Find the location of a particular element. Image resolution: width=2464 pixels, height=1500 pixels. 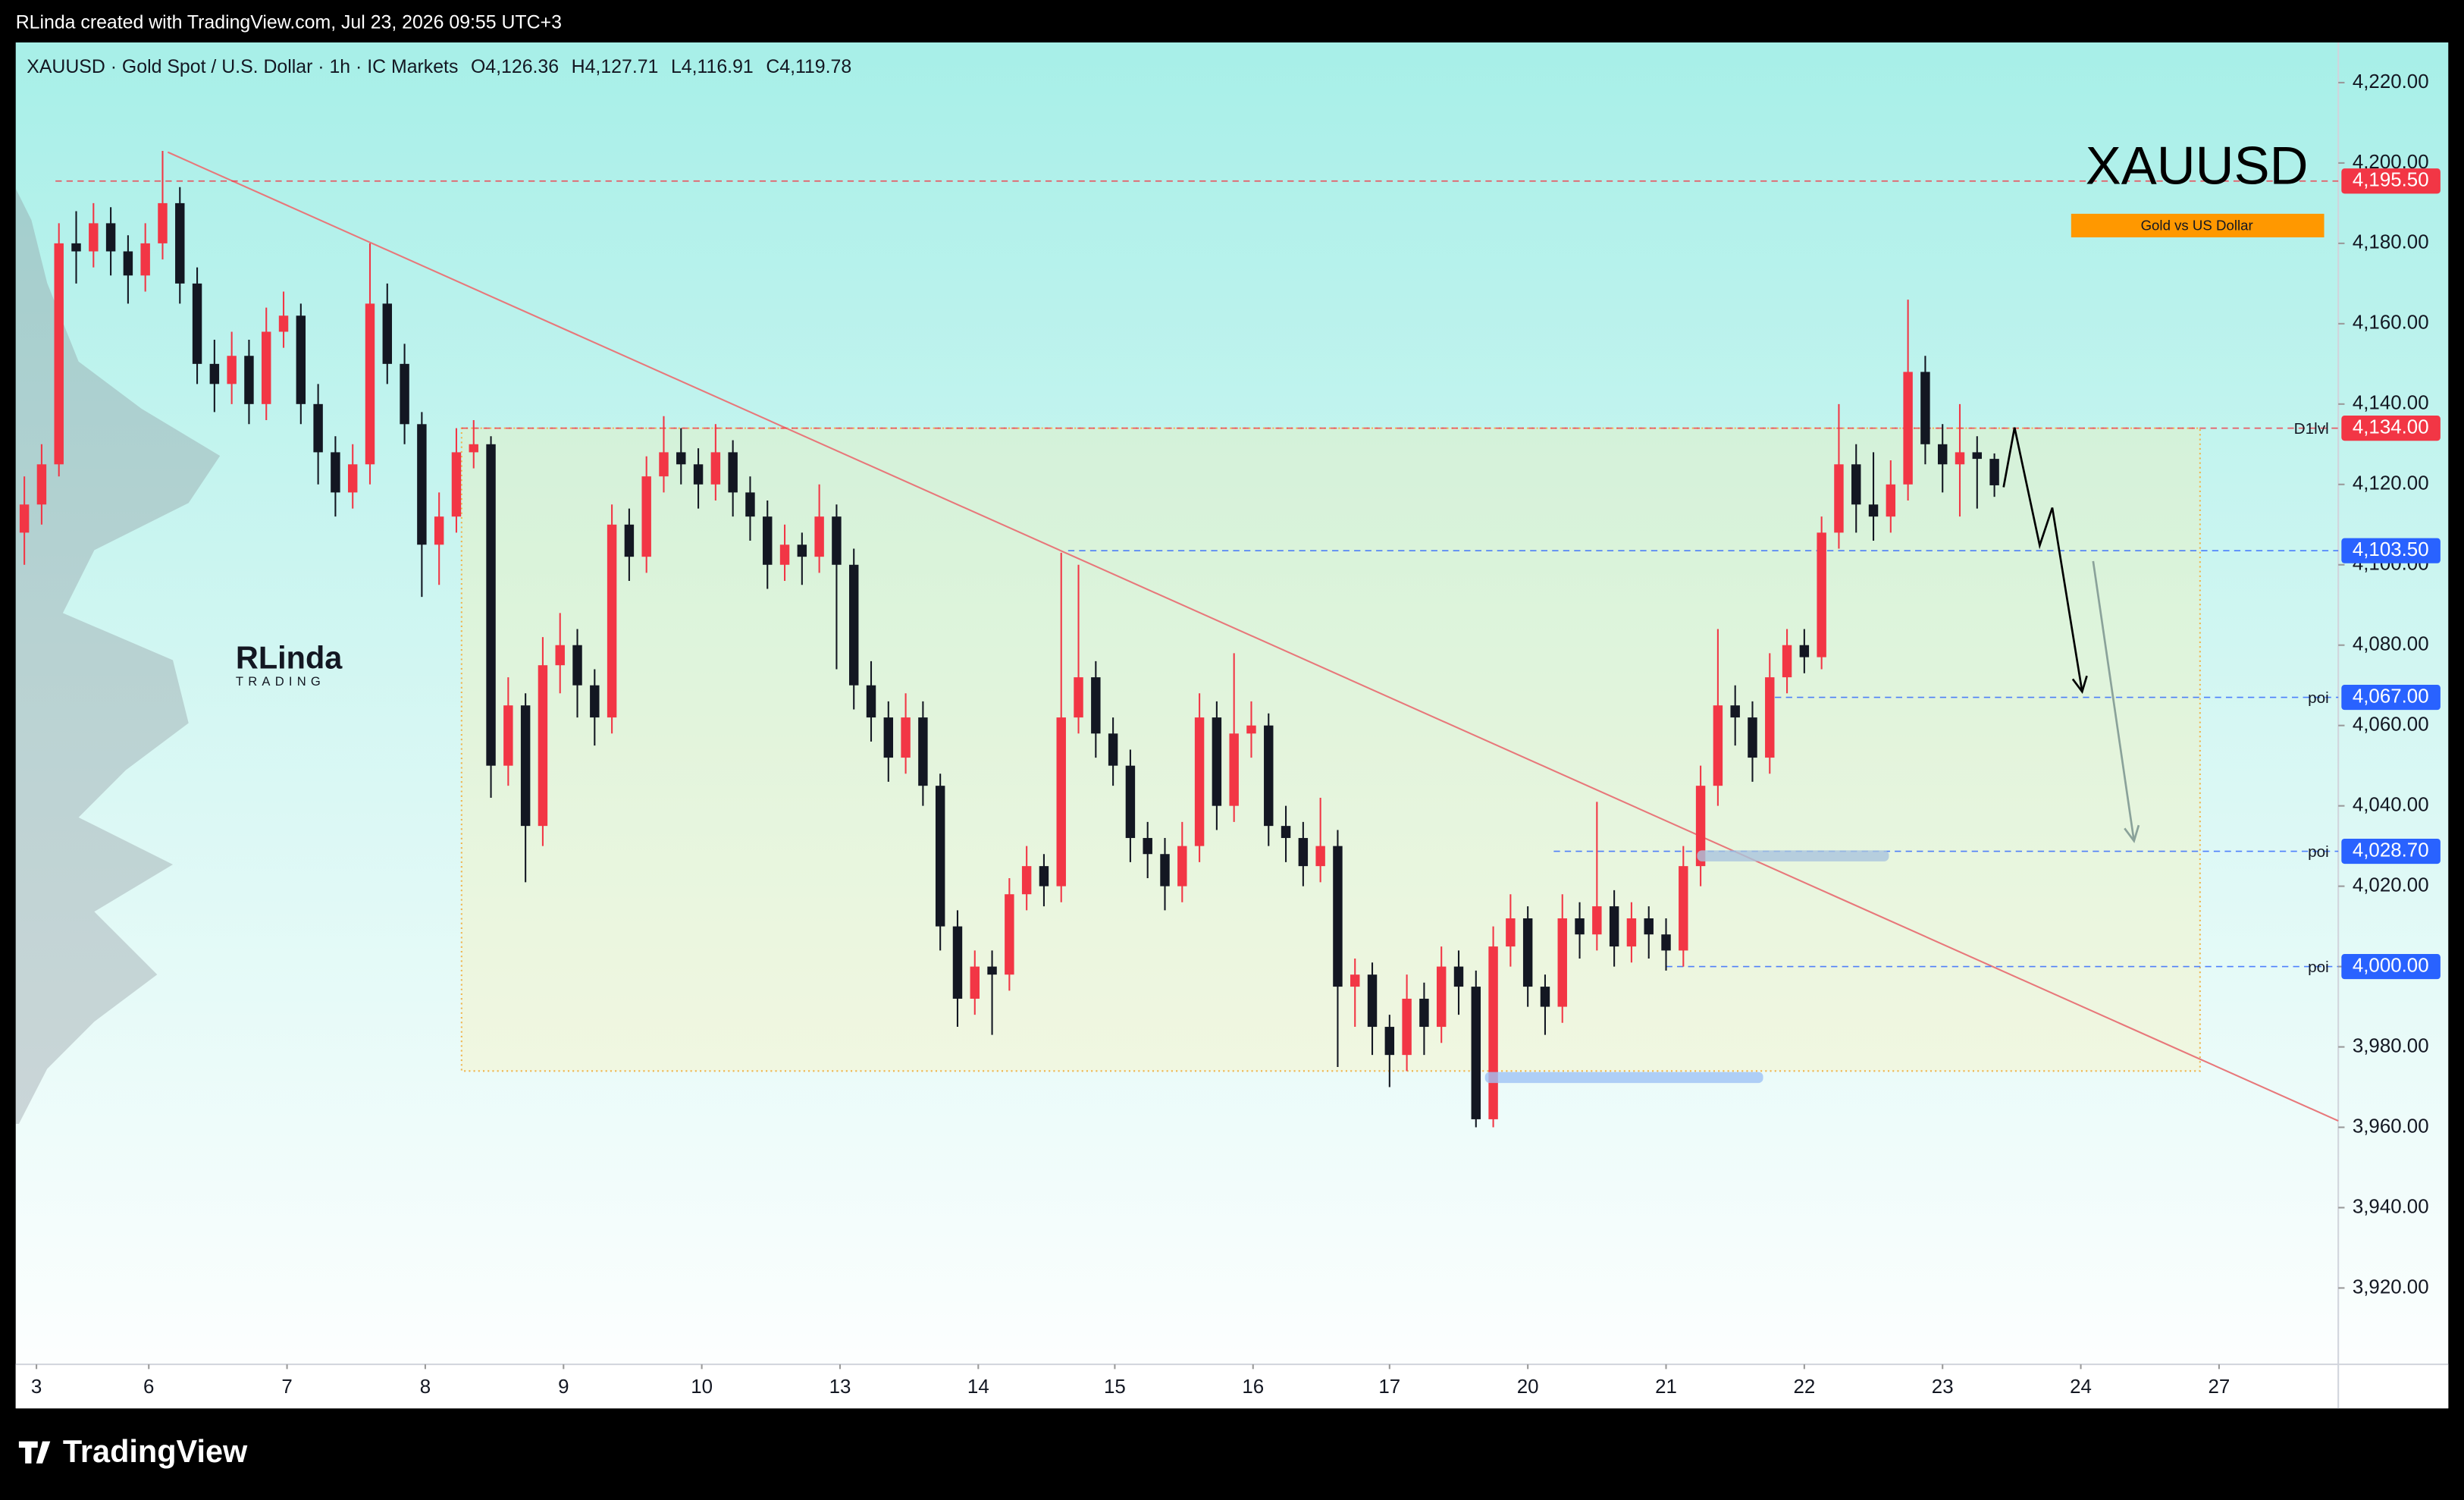

footer-logo: TradingView is located at coordinates (155, 1451).